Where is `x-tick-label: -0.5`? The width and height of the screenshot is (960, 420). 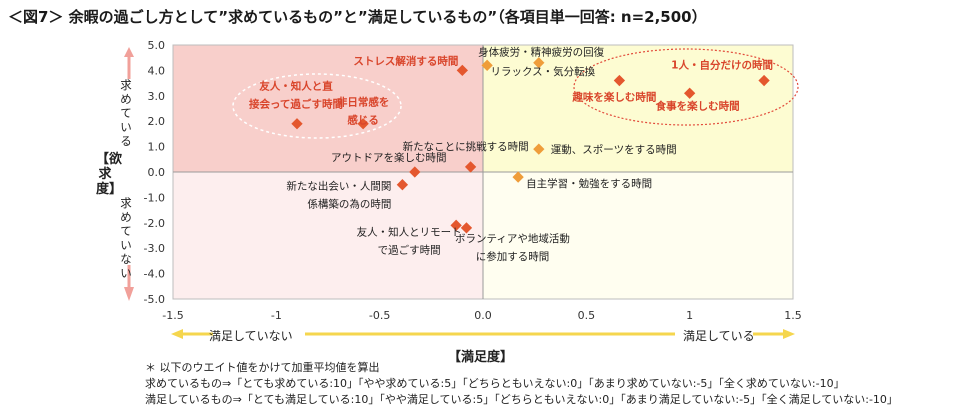
x-tick-label: -0.5 is located at coordinates (379, 315).